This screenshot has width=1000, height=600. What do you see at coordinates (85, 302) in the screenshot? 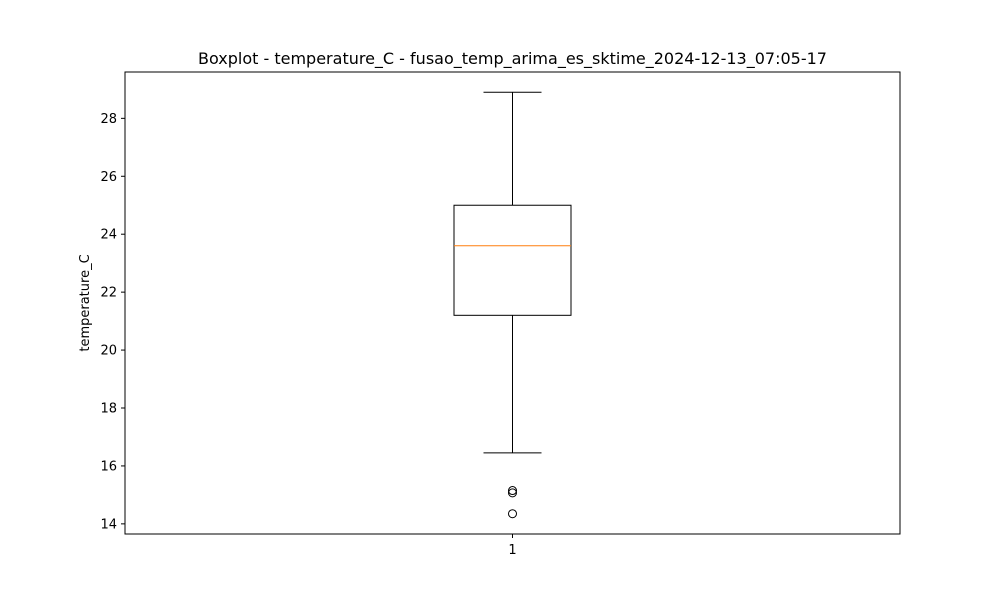
I see `y-axis-label: temperature_C` at bounding box center [85, 302].